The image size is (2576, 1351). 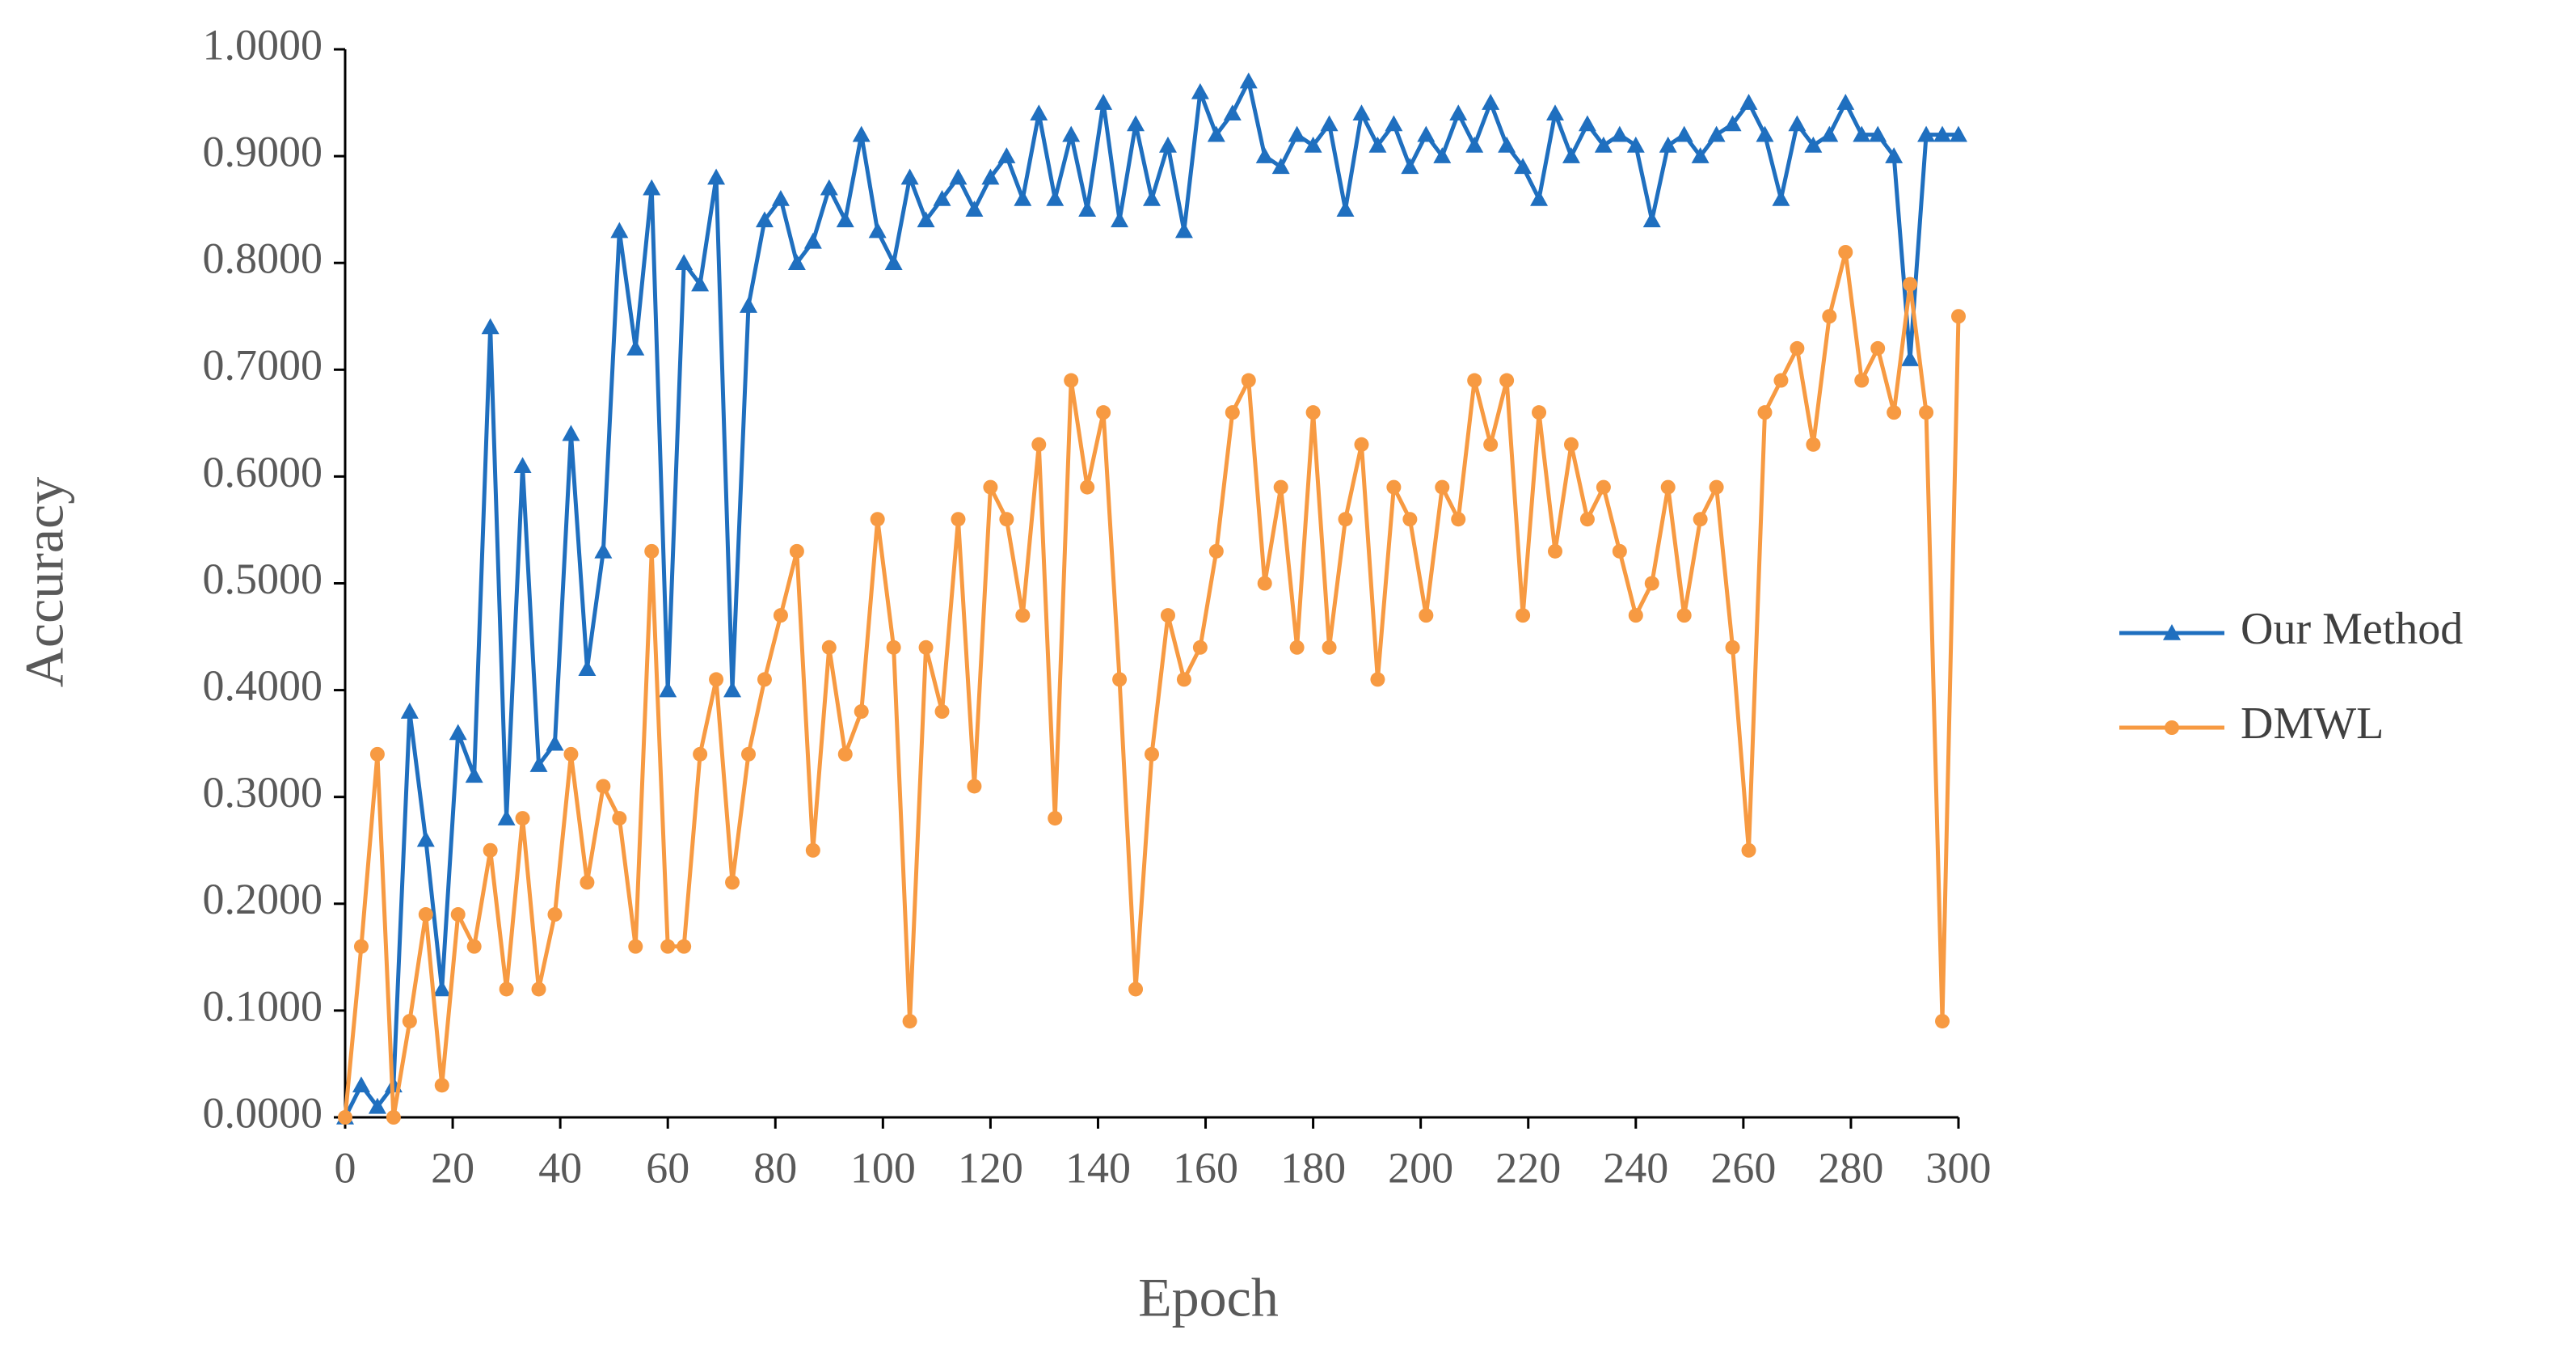 What do you see at coordinates (263, 258) in the screenshot?
I see `y-tick-label: 0.8000` at bounding box center [263, 258].